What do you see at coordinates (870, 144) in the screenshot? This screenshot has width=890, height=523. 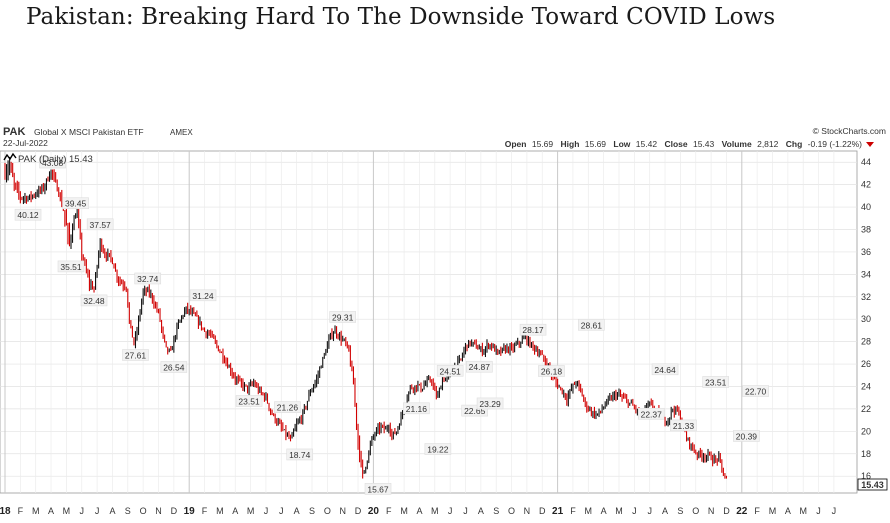 I see `down-arrow-icon` at bounding box center [870, 144].